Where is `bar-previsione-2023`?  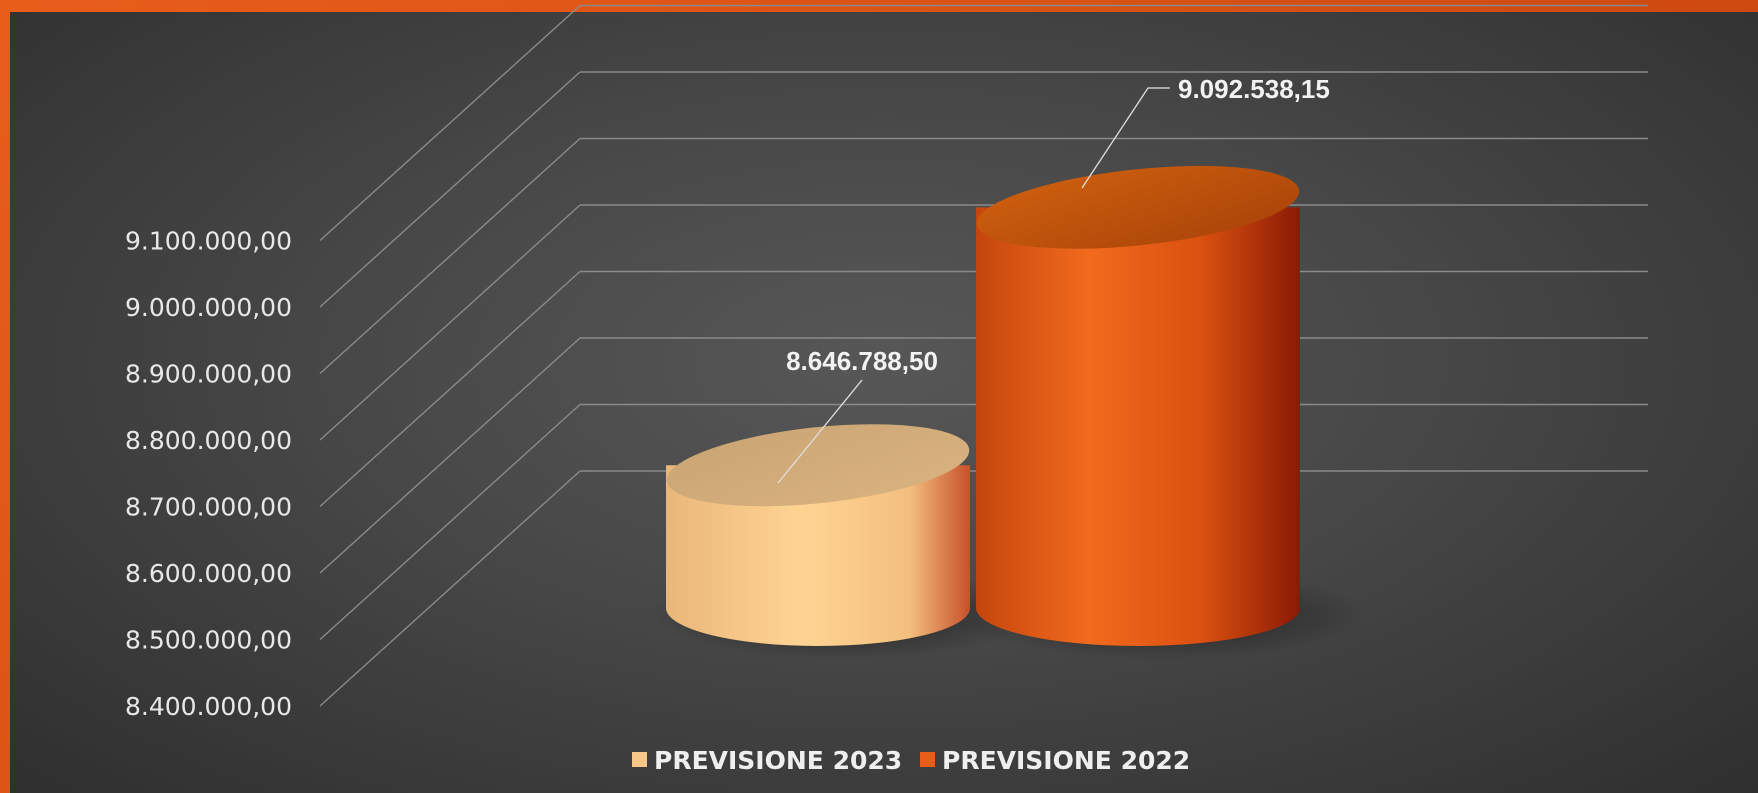 bar-previsione-2023 is located at coordinates (818, 555).